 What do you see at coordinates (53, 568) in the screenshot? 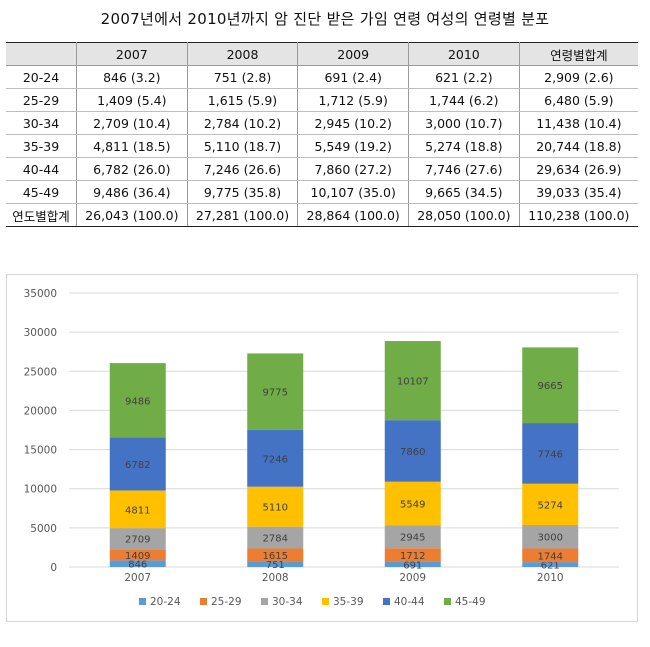
I see `y-tick-label: 0` at bounding box center [53, 568].